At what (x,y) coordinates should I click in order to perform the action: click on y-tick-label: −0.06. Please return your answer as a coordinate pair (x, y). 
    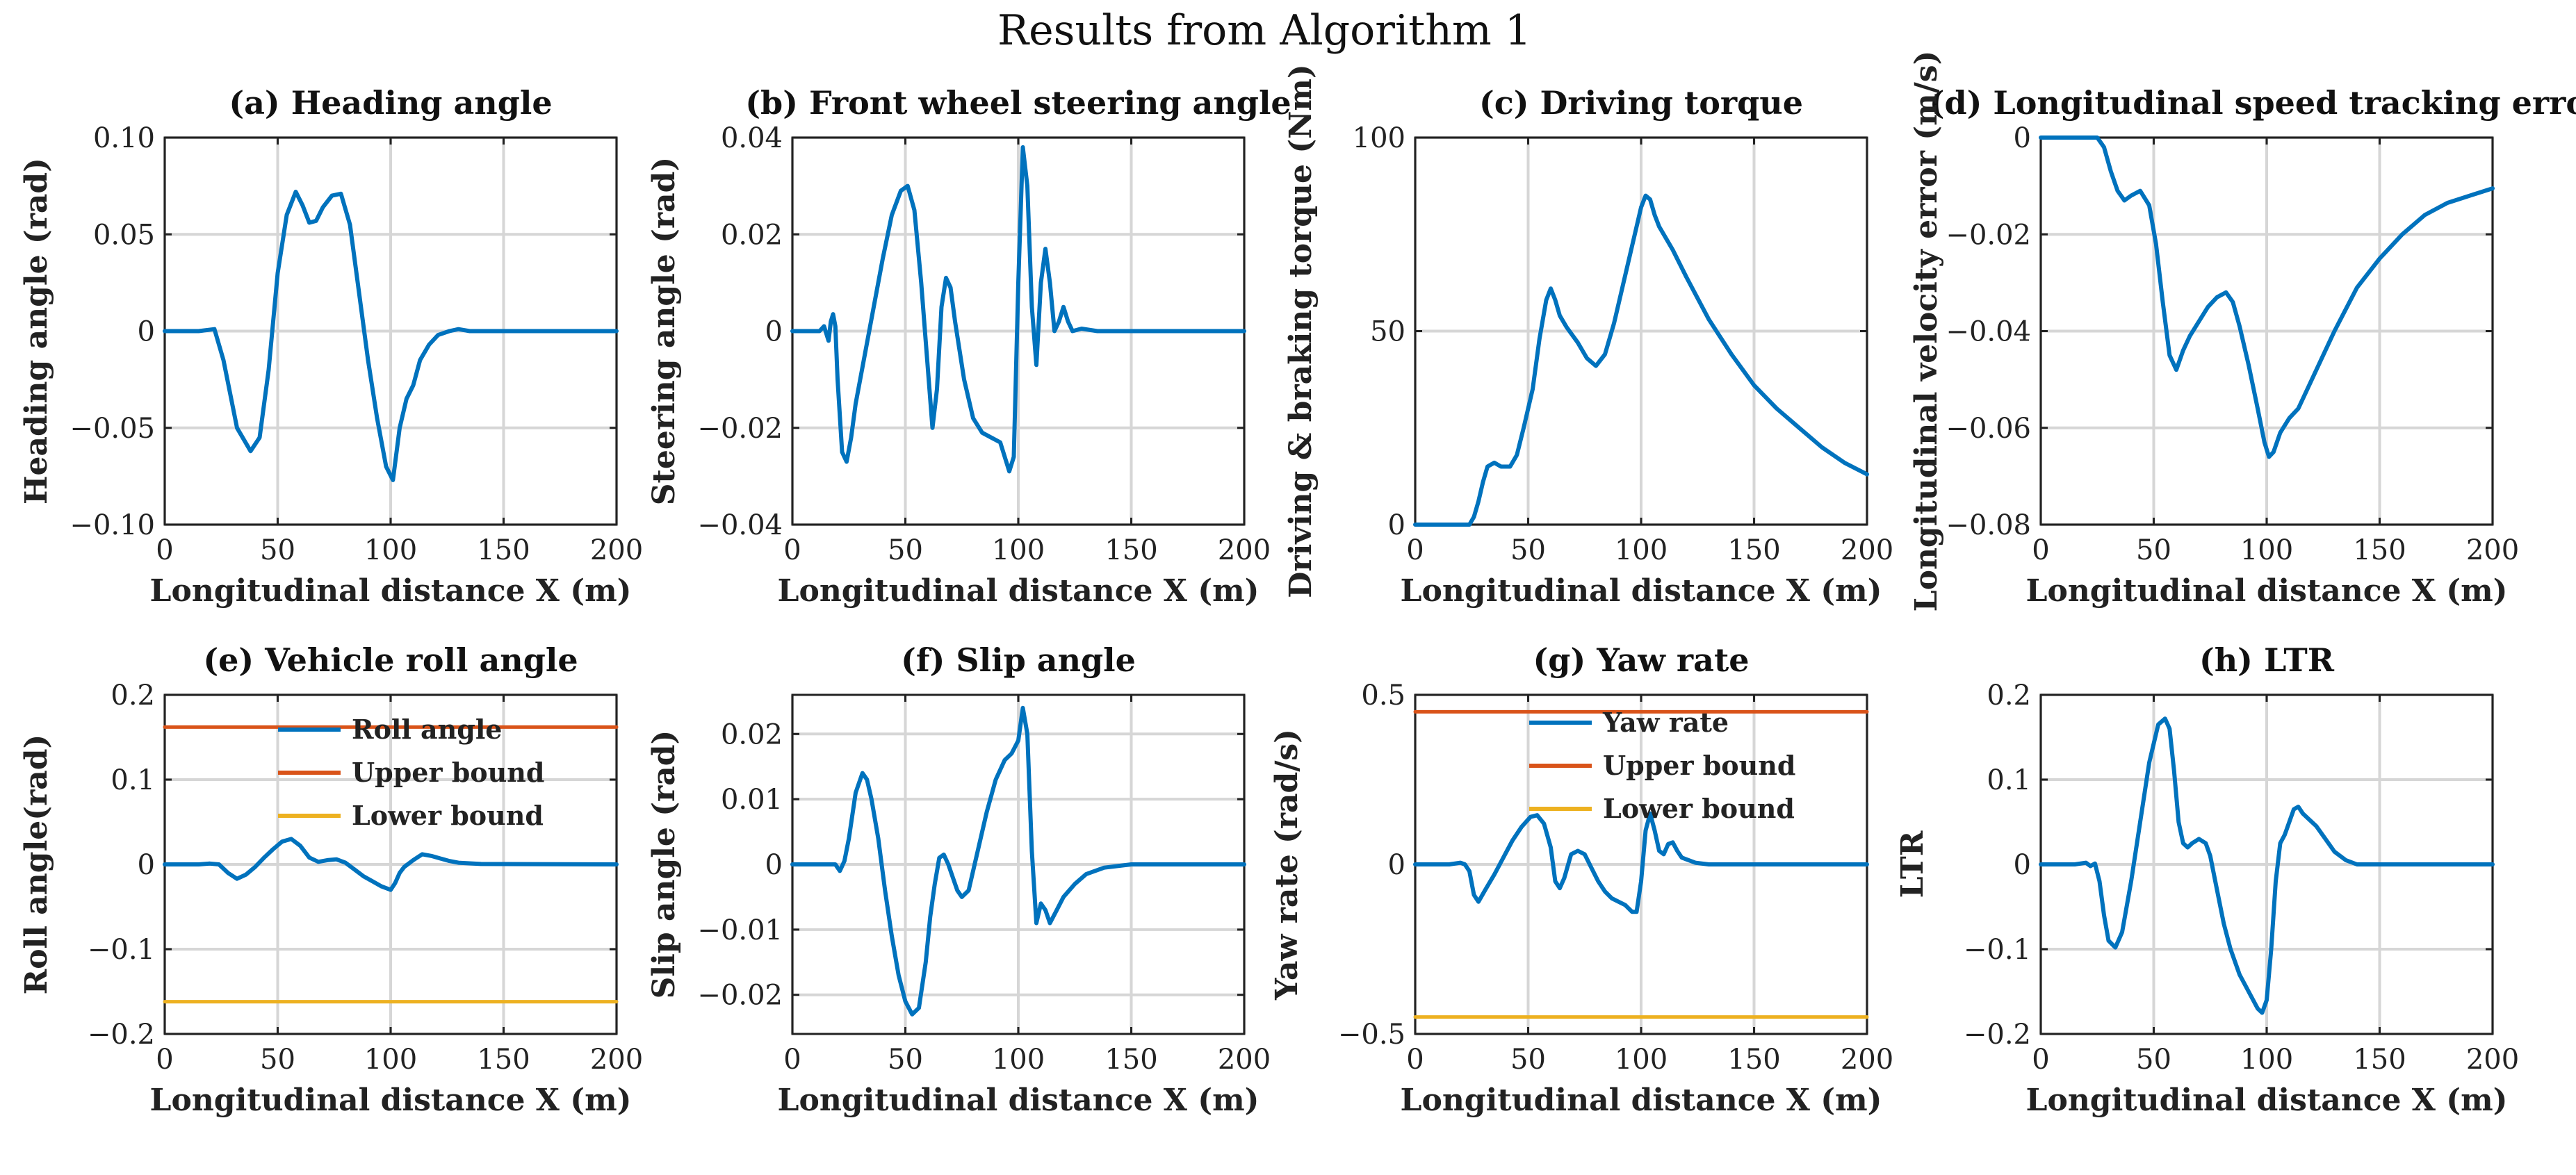
    Looking at the image, I should click on (1988, 429).